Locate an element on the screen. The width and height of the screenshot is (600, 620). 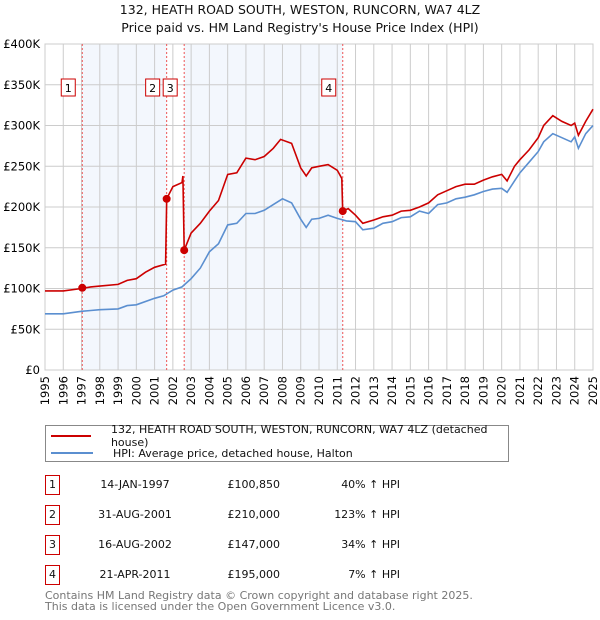
sale-label: 2 is located at coordinates (152, 88).